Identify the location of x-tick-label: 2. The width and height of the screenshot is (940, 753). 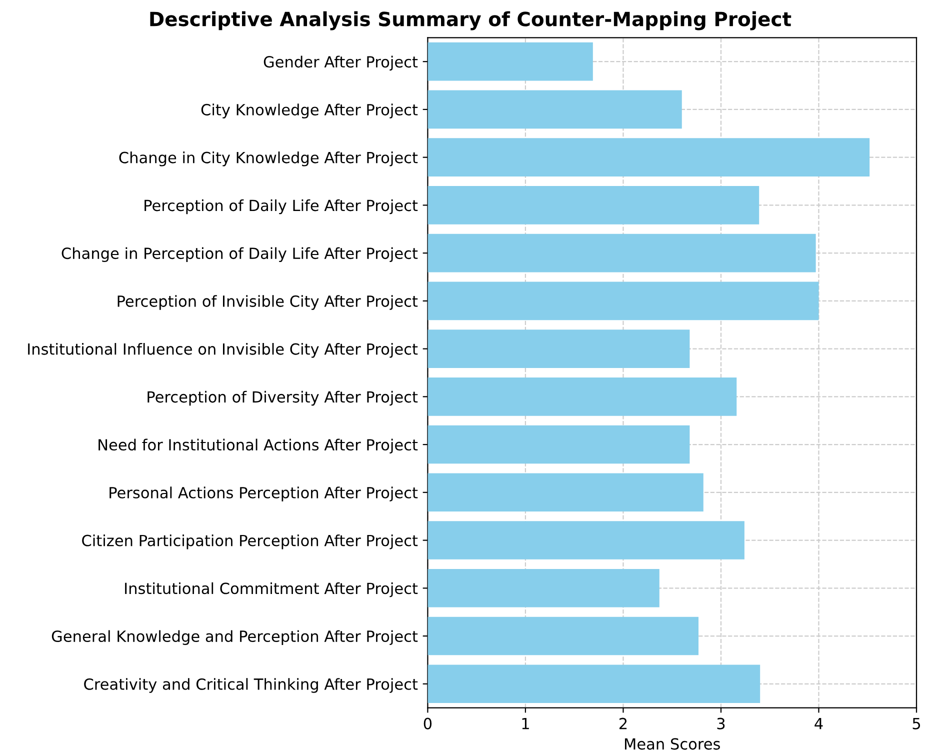
(623, 724).